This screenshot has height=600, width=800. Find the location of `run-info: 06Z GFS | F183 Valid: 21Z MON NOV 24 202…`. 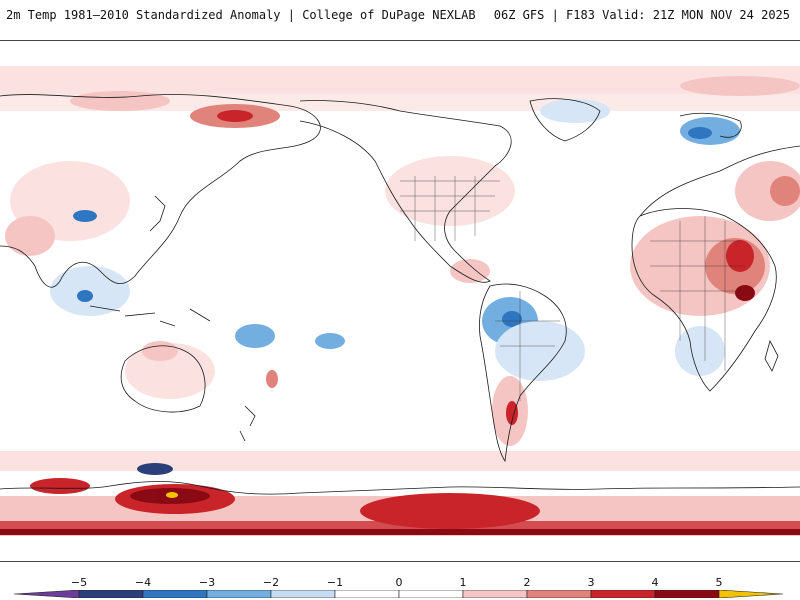

run-info: 06Z GFS | F183 Valid: 21Z MON NOV 24 202… is located at coordinates (641, 15).